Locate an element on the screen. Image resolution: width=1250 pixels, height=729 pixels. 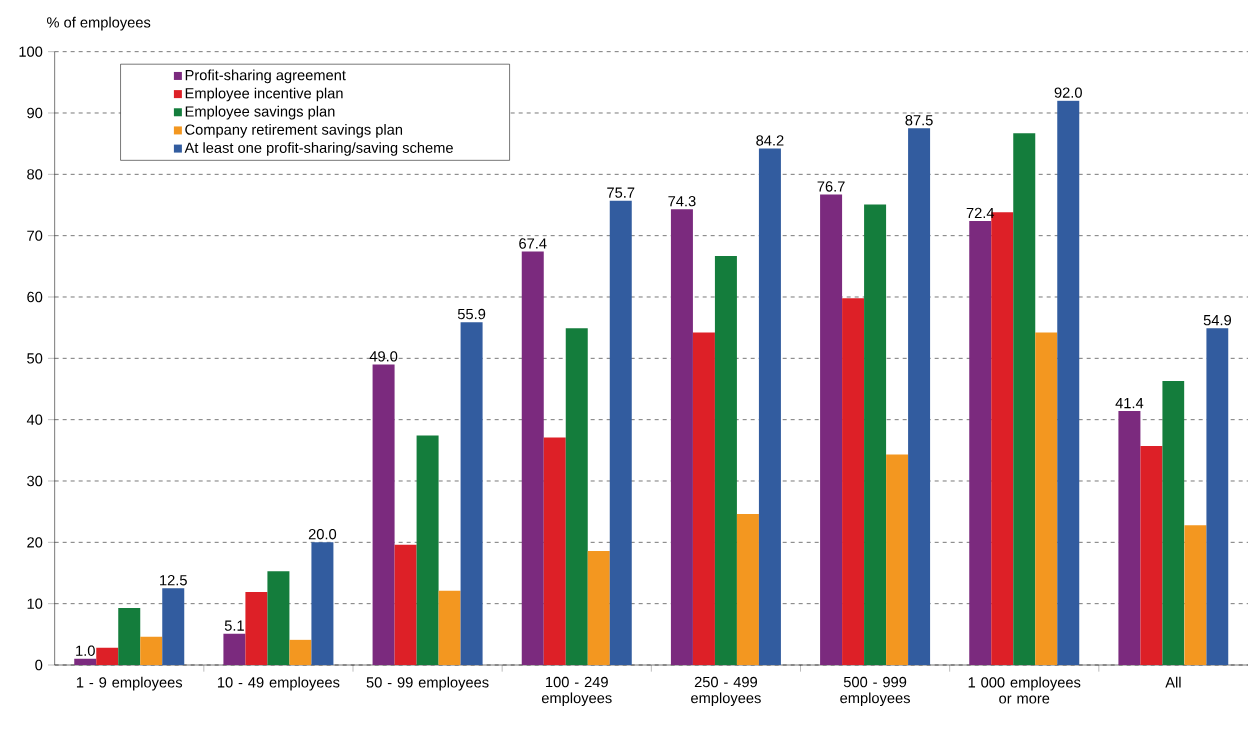
x-tick-label: 250 - 499 employees is located at coordinates (726, 691).